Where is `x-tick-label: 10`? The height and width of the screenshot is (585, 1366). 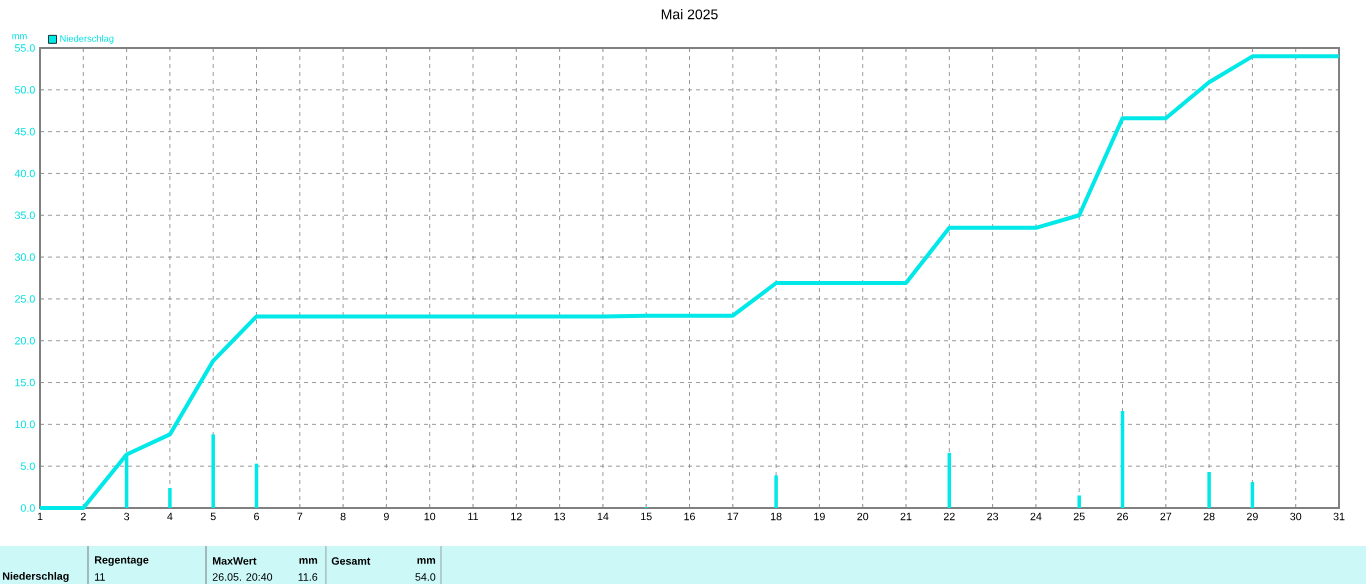 x-tick-label: 10 is located at coordinates (430, 516).